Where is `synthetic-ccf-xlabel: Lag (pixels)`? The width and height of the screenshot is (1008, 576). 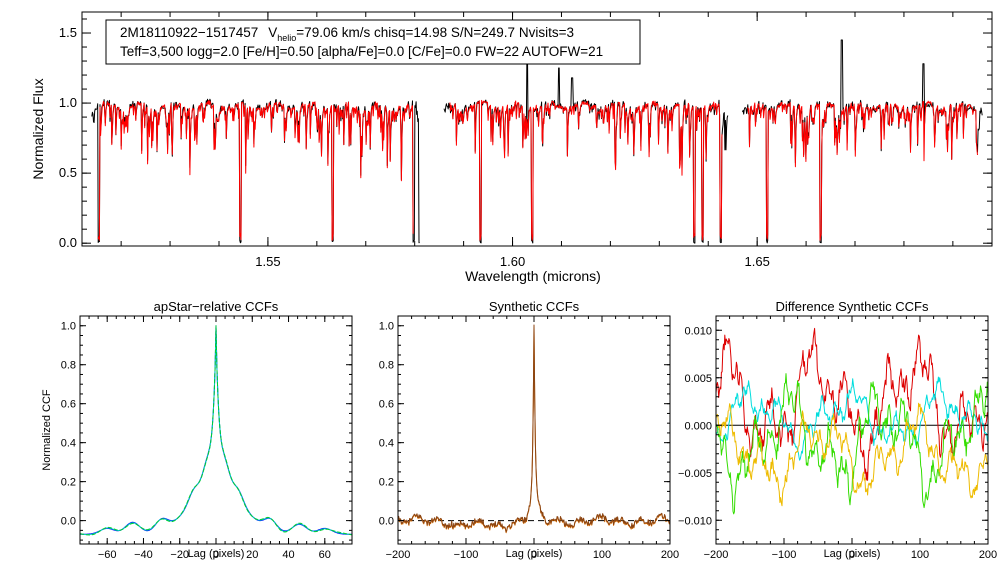
synthetic-ccf-xlabel: Lag (pixels) is located at coordinates (534, 554).